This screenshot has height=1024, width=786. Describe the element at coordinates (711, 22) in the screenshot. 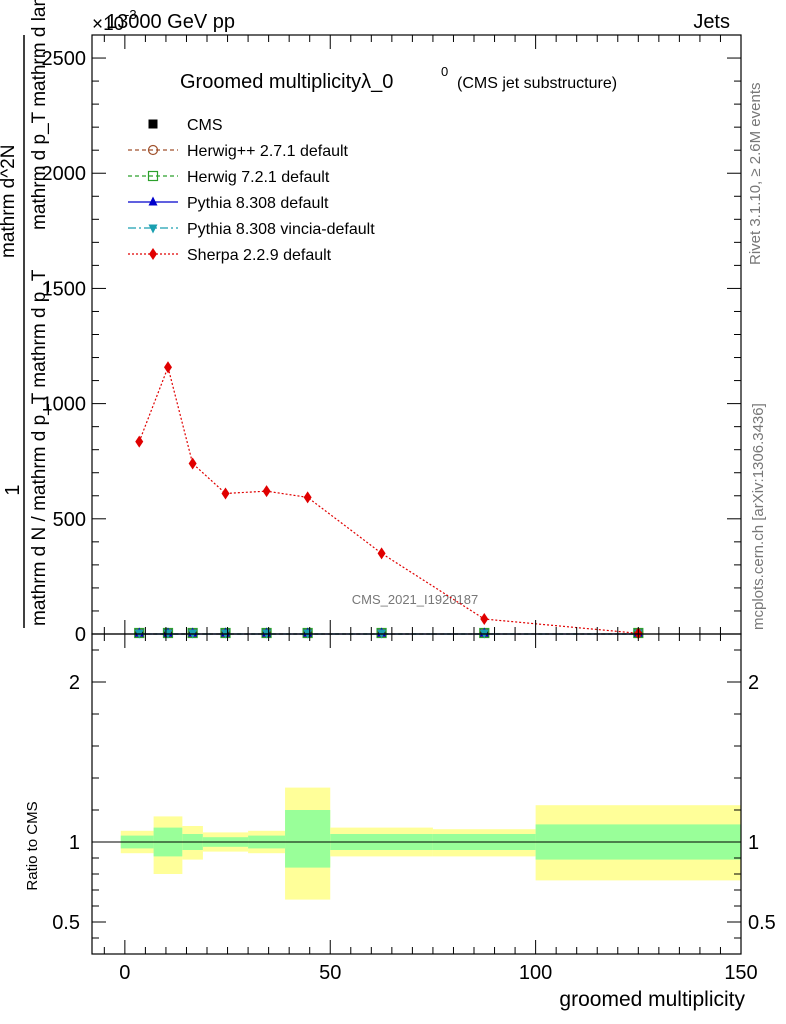

I see `header-right: Jets` at that location.